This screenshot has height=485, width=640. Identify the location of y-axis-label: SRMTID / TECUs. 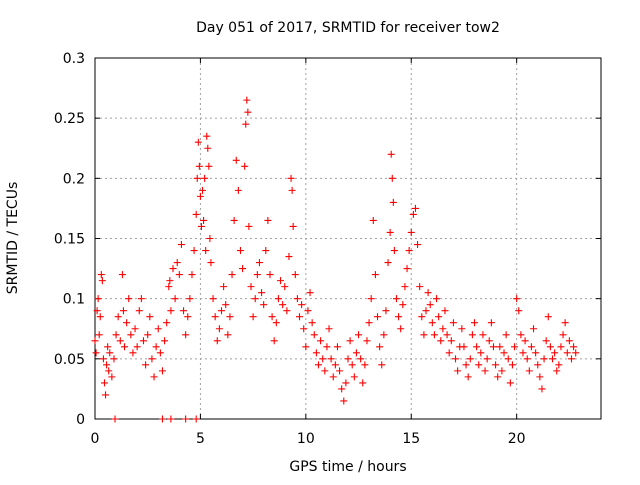
(13, 238).